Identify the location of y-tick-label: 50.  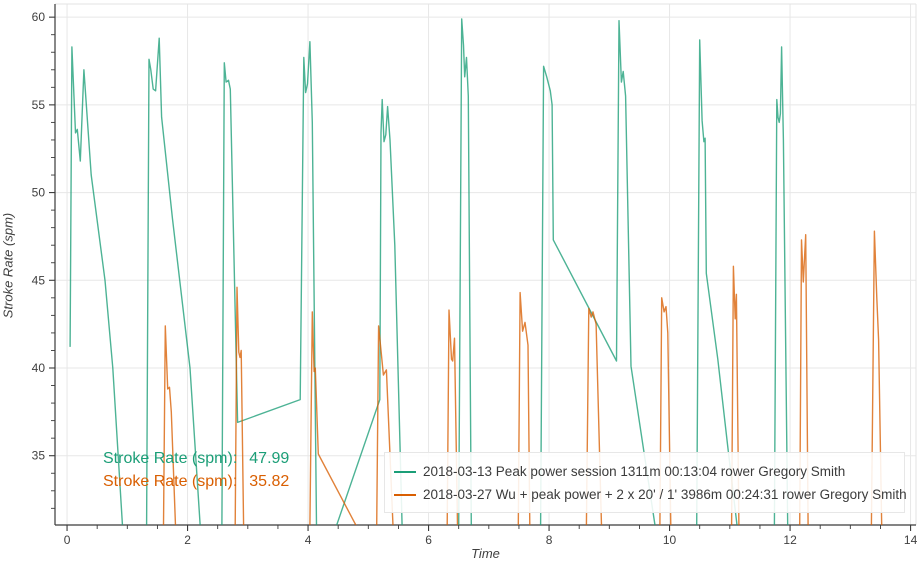
(39, 193).